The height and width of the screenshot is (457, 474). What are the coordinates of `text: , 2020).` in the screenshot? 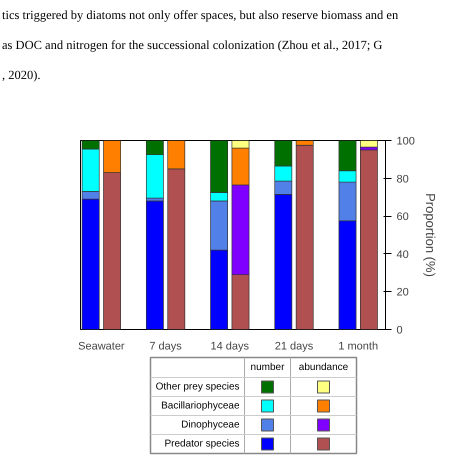 It's located at (21, 75).